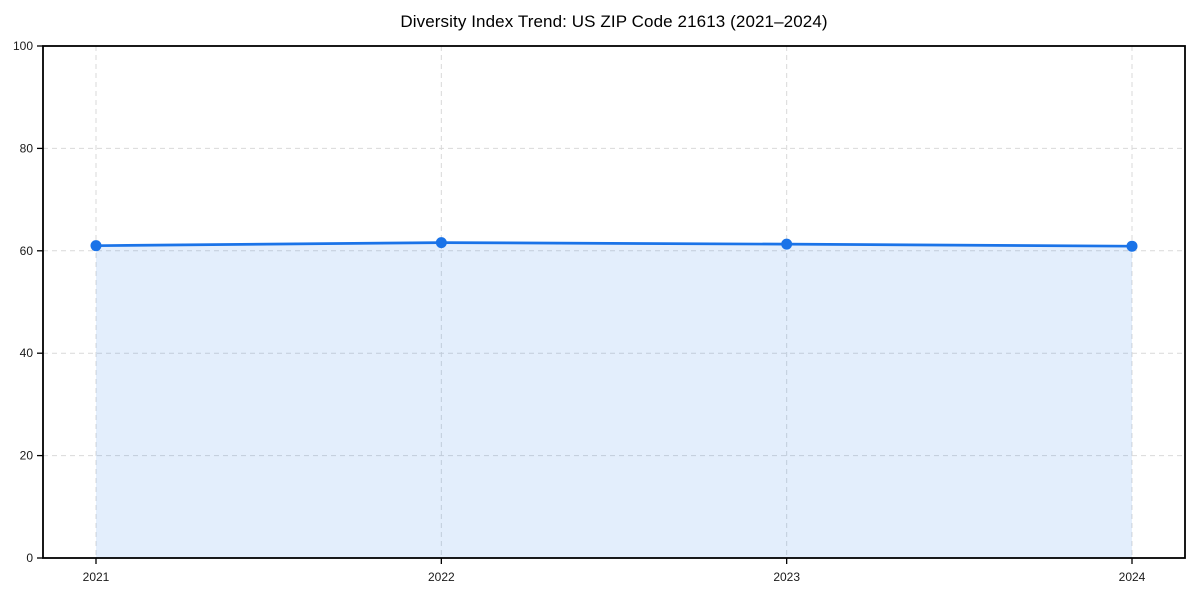  What do you see at coordinates (27, 456) in the screenshot?
I see `y-tick-label: 20` at bounding box center [27, 456].